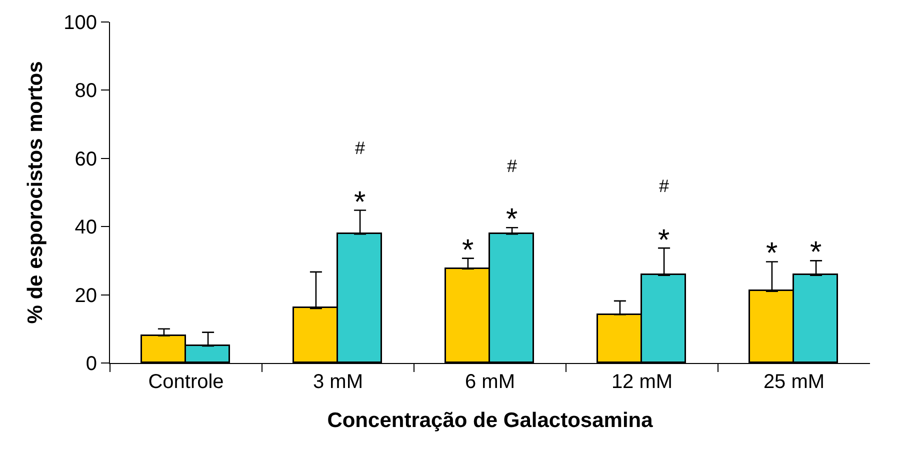  What do you see at coordinates (91, 364) in the screenshot?
I see `y-tick-label: 0` at bounding box center [91, 364].